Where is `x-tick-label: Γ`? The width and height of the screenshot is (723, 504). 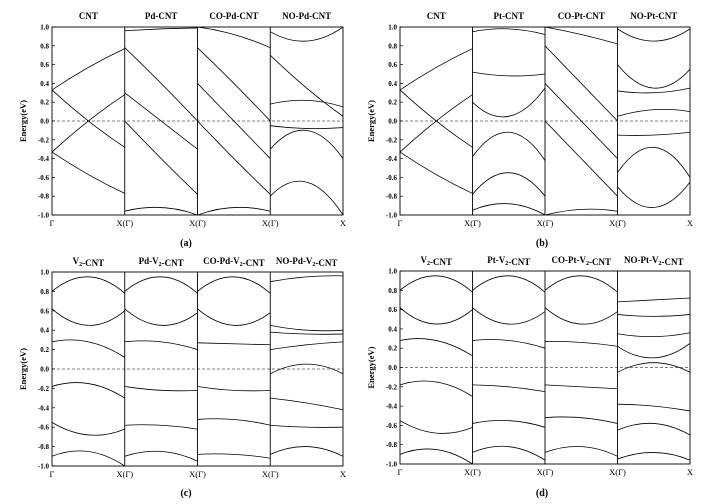 x-tick-label: Γ is located at coordinates (400, 223).